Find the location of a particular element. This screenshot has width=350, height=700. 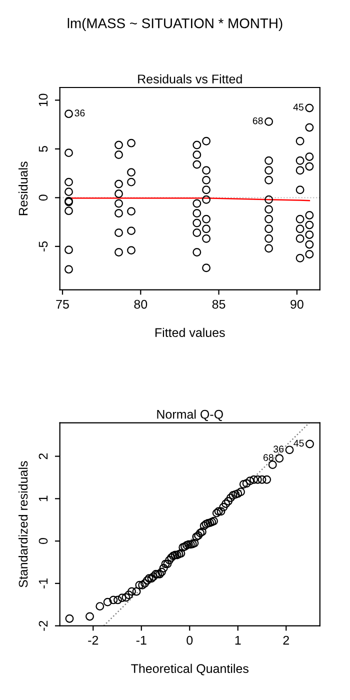

x-tick-label: -2 is located at coordinates (93, 640).